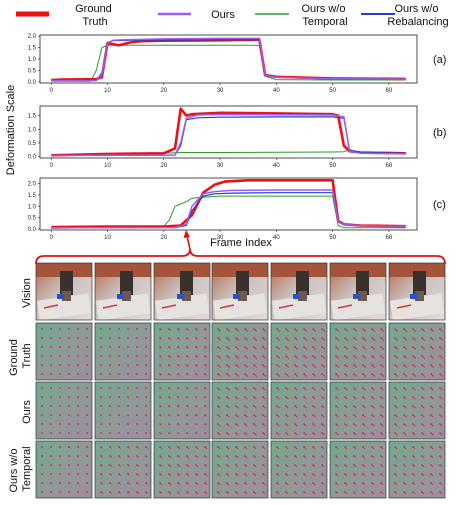 The image size is (457, 505). What do you see at coordinates (95, 15) in the screenshot?
I see `legend-label-ground-truth: Ground Truth` at bounding box center [95, 15].